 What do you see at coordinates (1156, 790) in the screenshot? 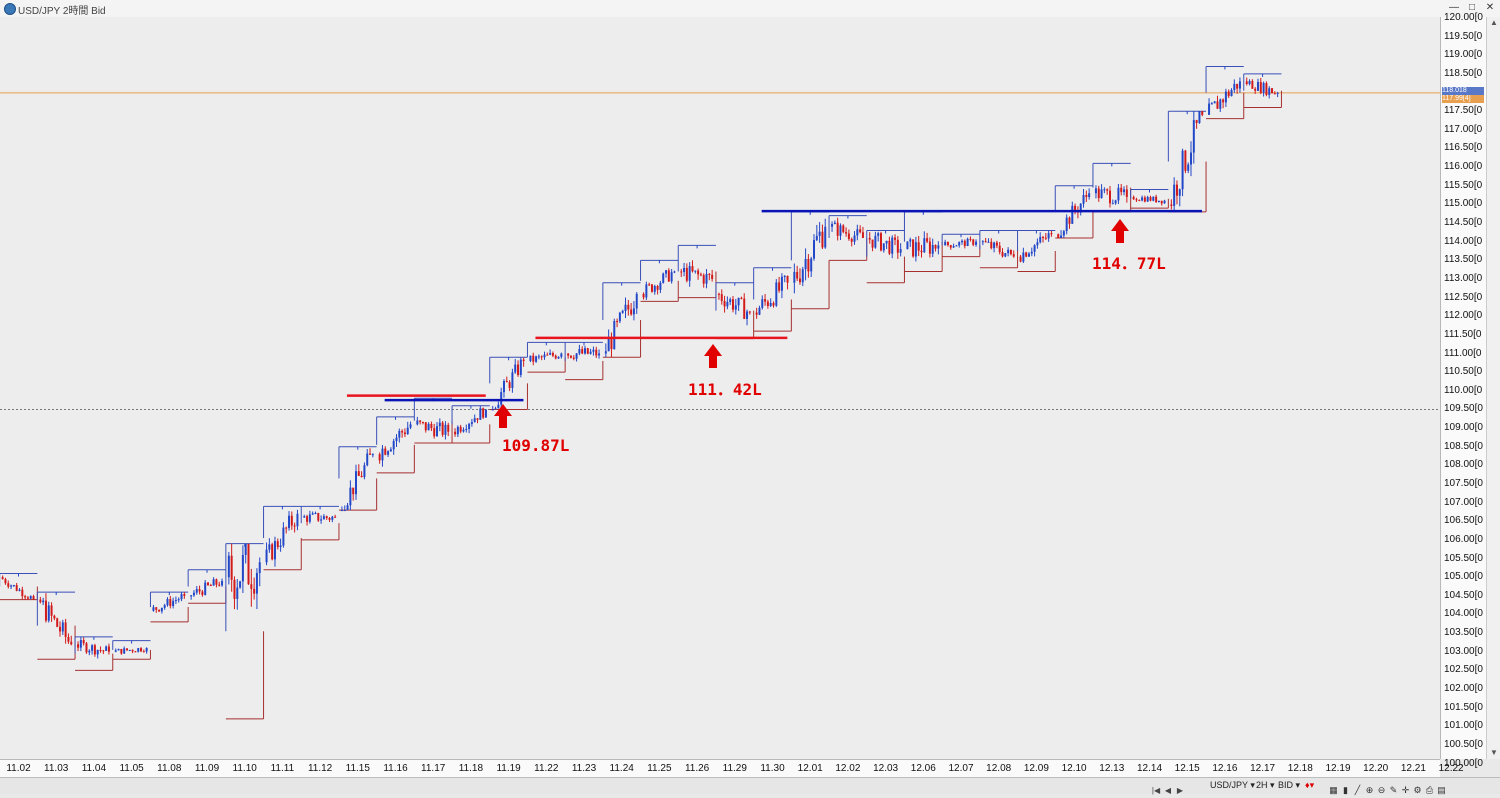
I see `scroll-first-icon: |◀` at bounding box center [1156, 790].